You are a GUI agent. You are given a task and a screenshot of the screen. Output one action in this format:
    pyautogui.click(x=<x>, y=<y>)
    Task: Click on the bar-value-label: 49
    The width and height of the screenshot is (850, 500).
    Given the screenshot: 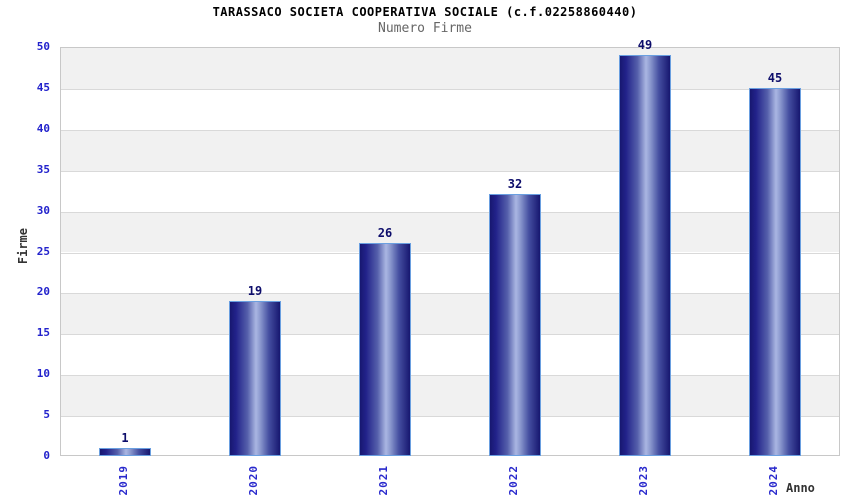 What is the action you would take?
    pyautogui.click(x=645, y=45)
    